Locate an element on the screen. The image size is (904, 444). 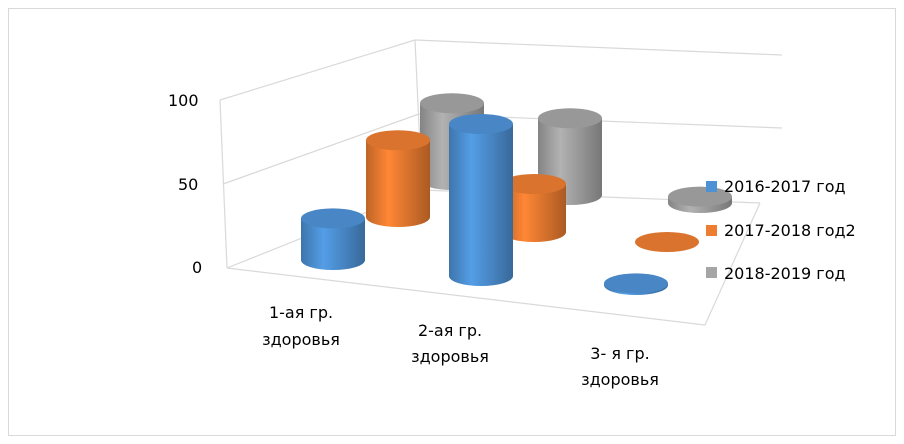
y-tick-label: 0 is located at coordinates (197, 267).